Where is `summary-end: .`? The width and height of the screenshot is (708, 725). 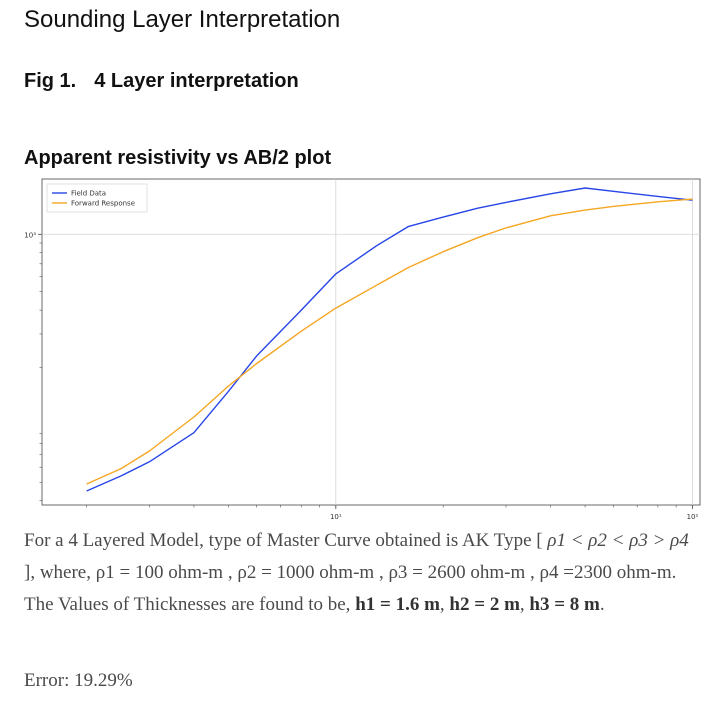 summary-end: . is located at coordinates (602, 604).